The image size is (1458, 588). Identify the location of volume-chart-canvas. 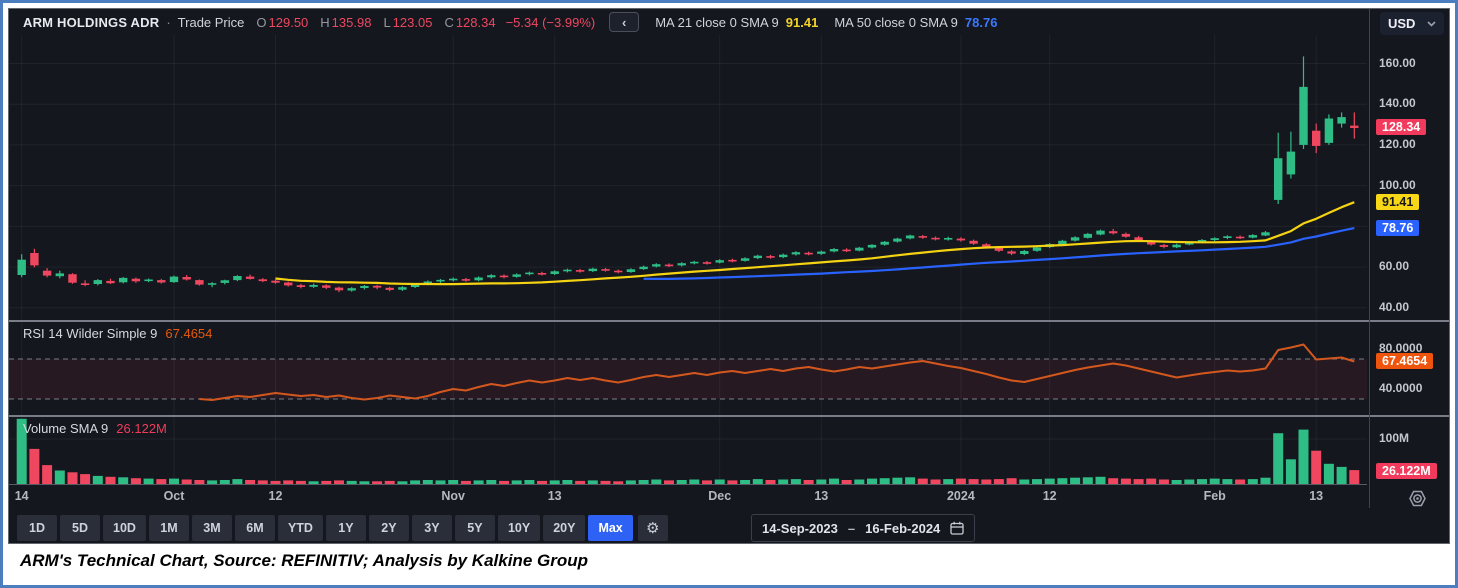
(688, 450).